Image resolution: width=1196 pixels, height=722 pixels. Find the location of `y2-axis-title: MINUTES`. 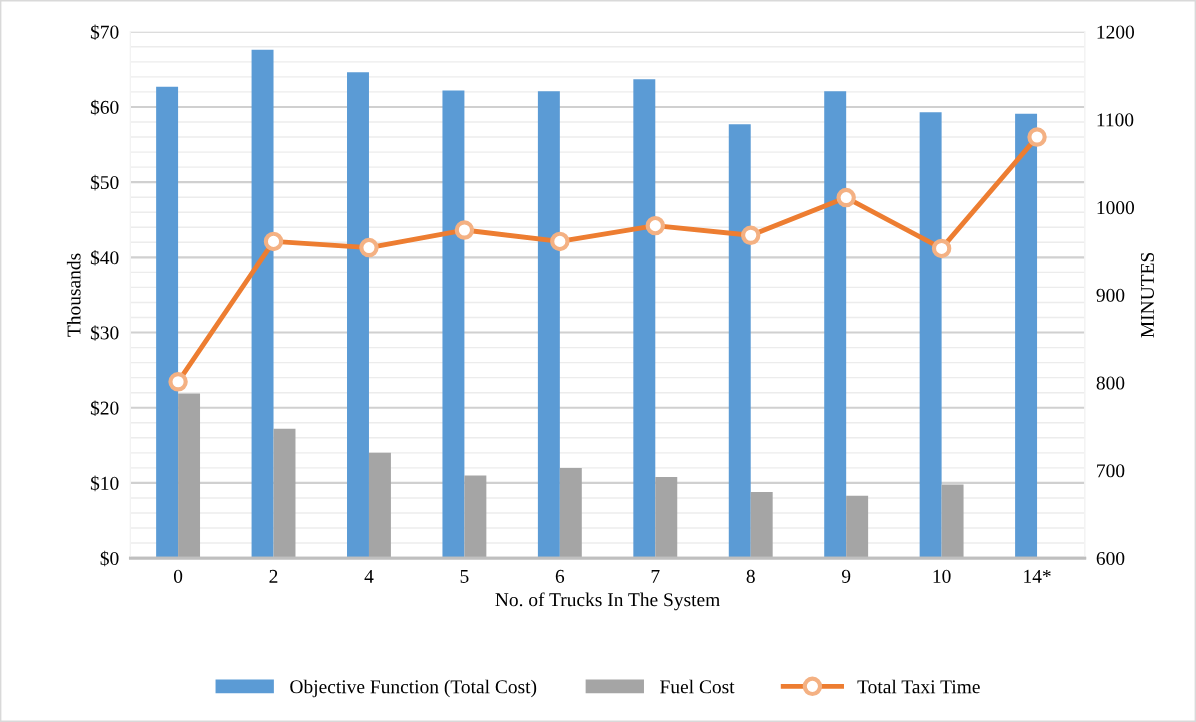

y2-axis-title: MINUTES is located at coordinates (1147, 295).